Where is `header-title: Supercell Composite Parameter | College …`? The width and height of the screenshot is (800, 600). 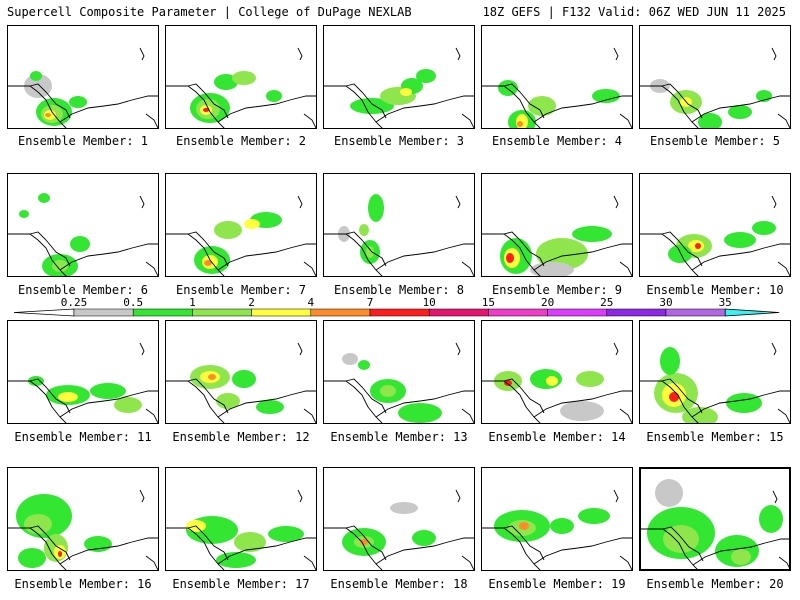 header-title: Supercell Composite Parameter | College … is located at coordinates (209, 12).